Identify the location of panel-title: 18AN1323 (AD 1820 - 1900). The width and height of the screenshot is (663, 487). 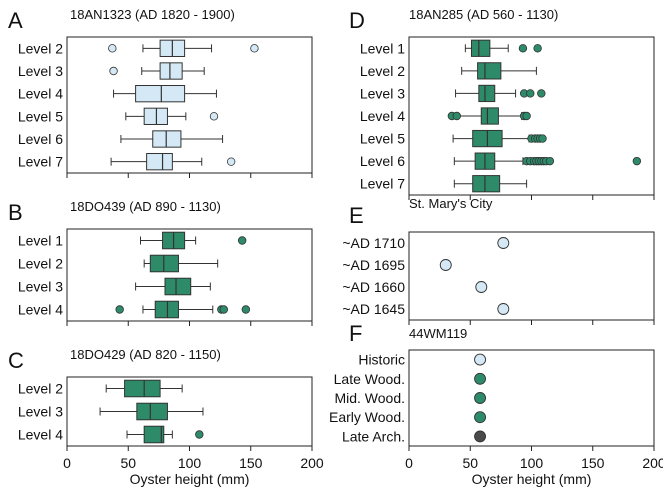
(152, 14).